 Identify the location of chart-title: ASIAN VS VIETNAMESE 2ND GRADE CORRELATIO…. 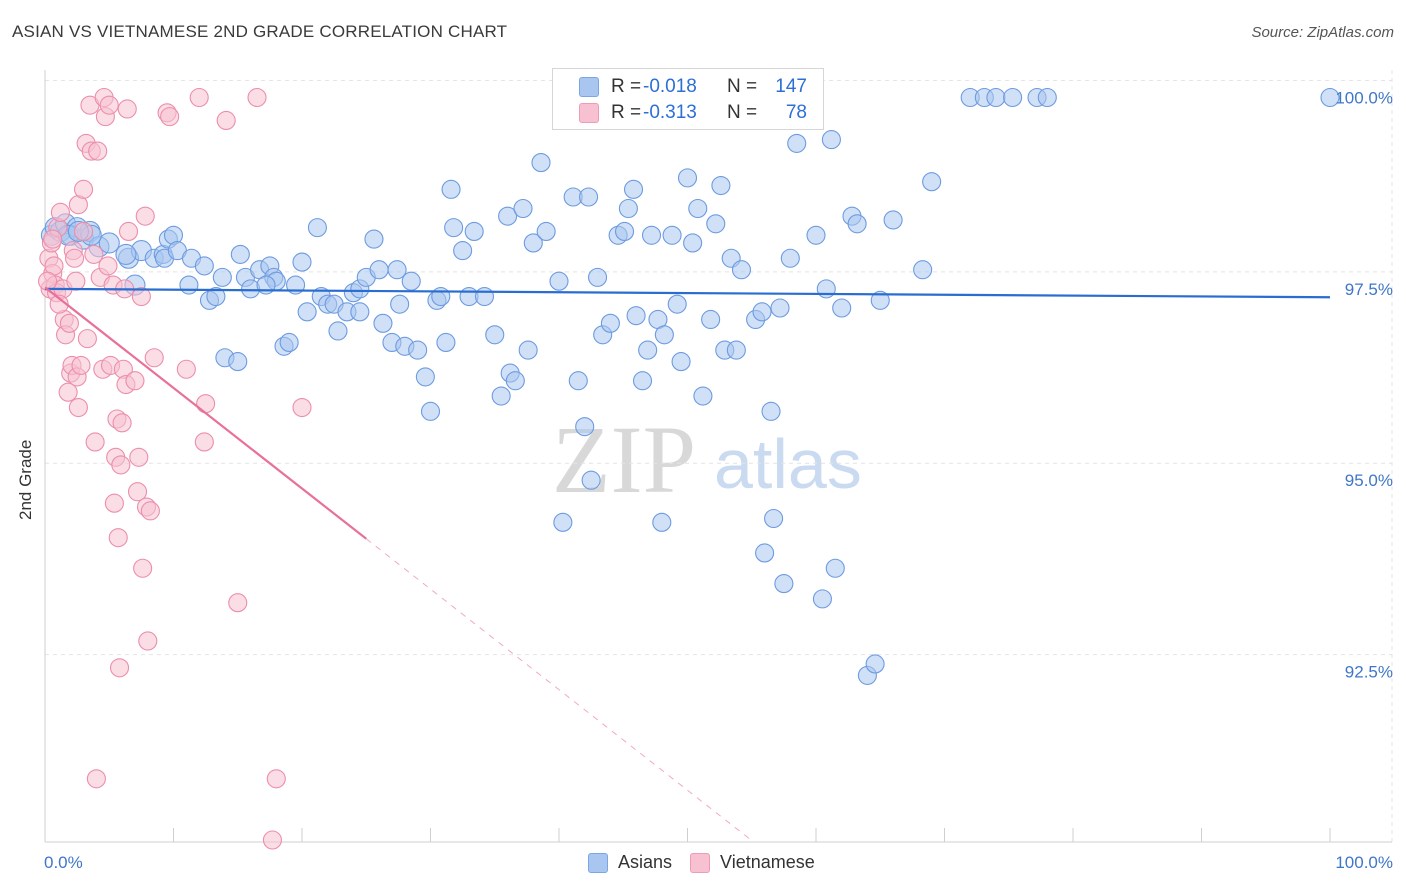
(260, 31).